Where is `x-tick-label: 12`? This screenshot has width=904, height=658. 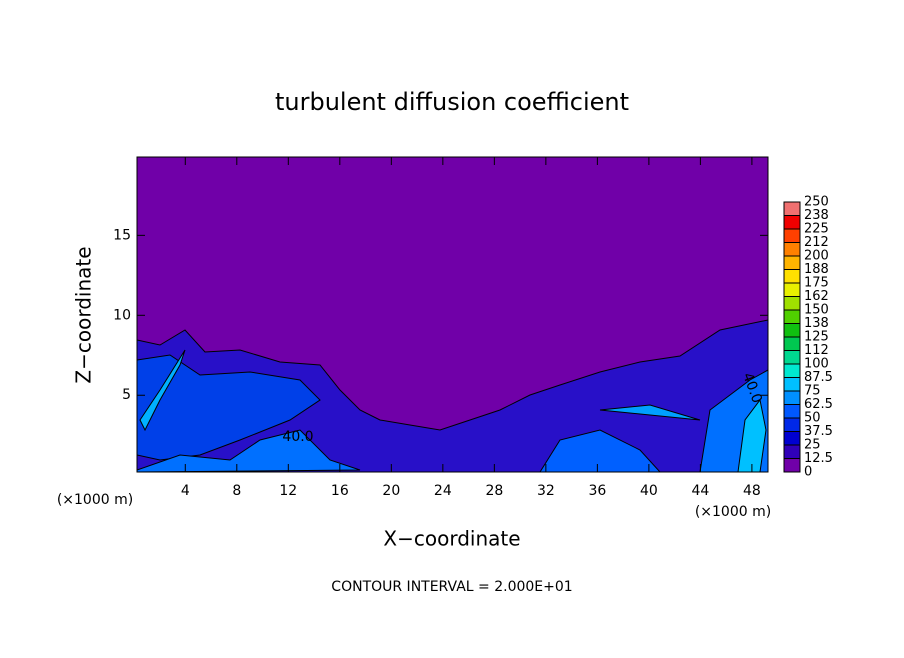 x-tick-label: 12 is located at coordinates (288, 491).